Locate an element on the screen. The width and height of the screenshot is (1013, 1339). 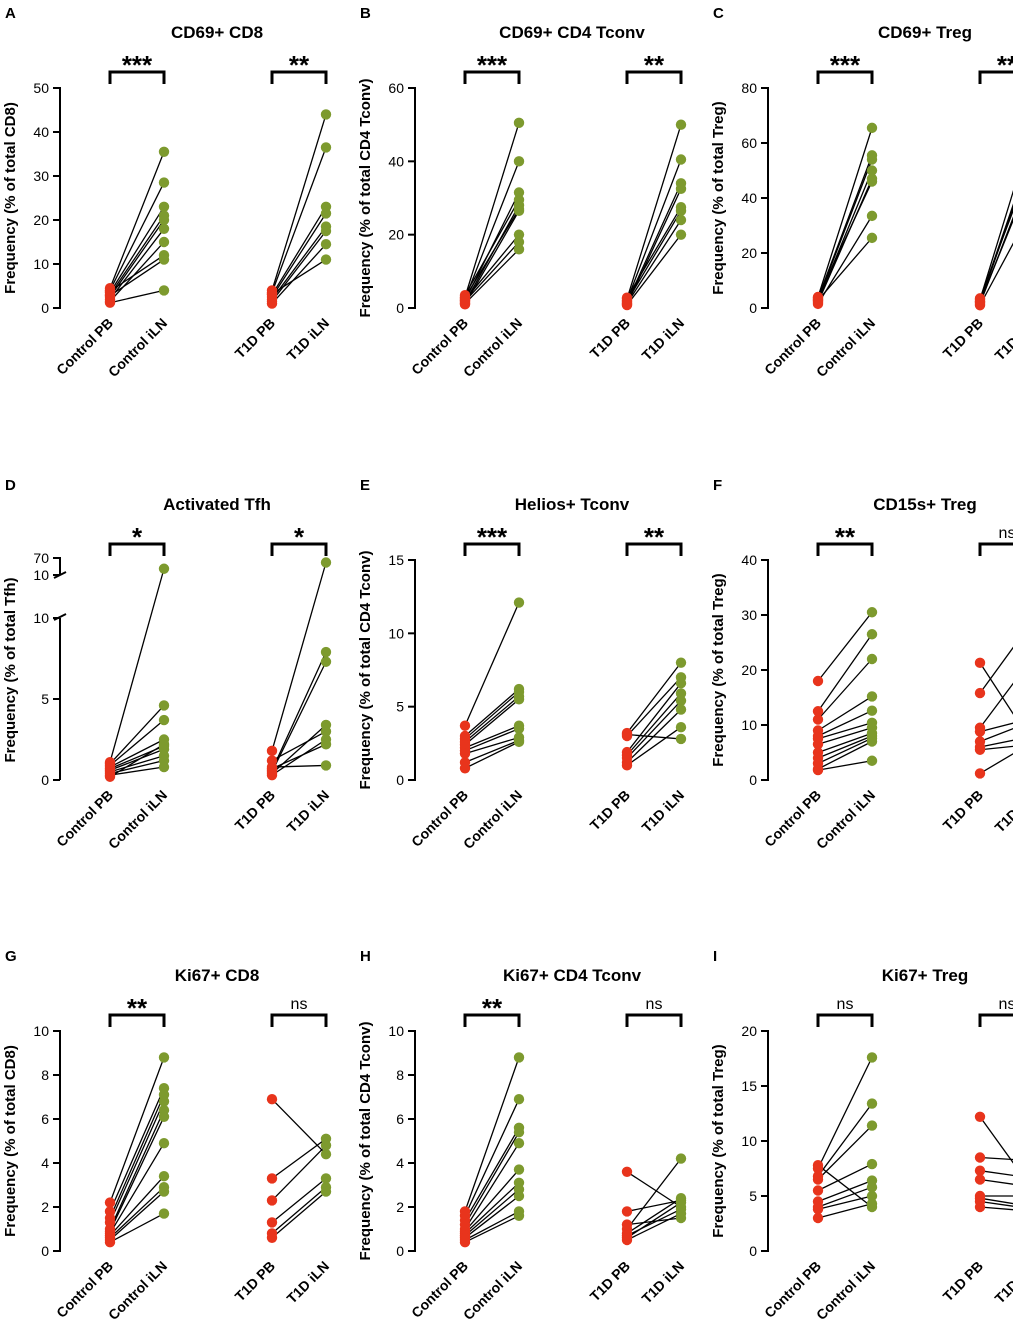
panel-title: Helios+ Tconv is located at coordinates (572, 504).